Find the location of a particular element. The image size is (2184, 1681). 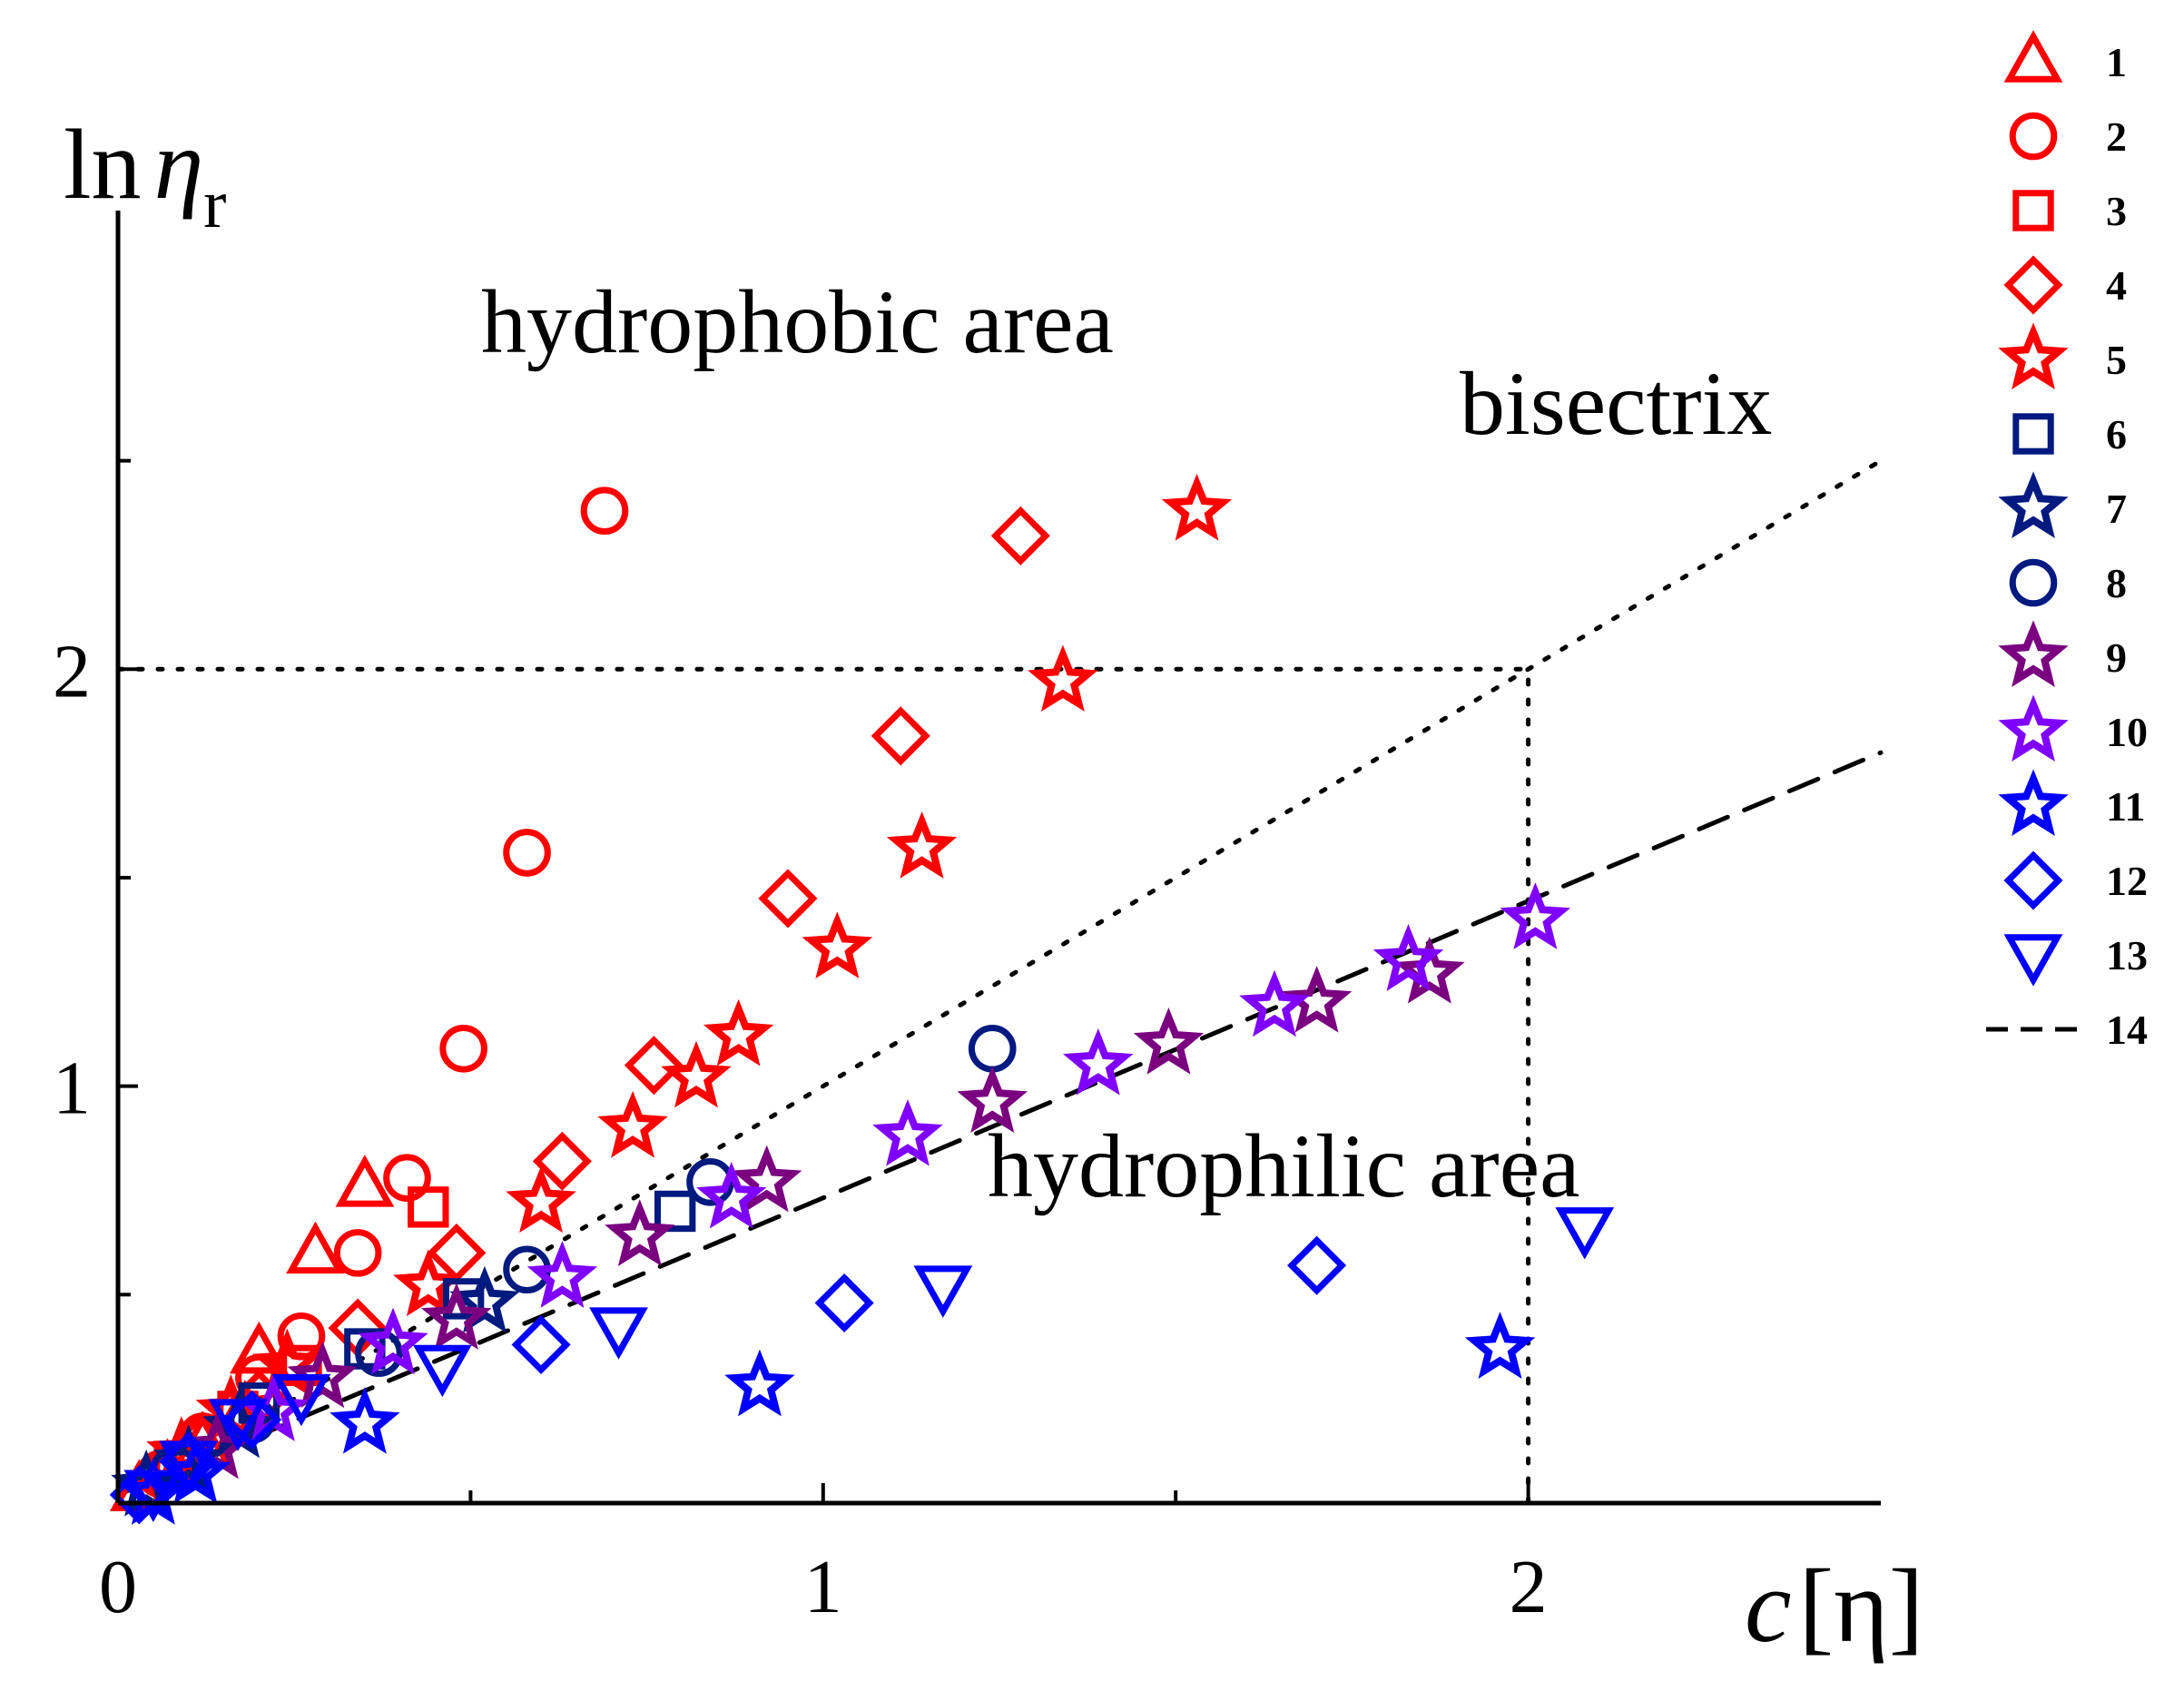

x-title-italic: c is located at coordinates (1769, 1607).